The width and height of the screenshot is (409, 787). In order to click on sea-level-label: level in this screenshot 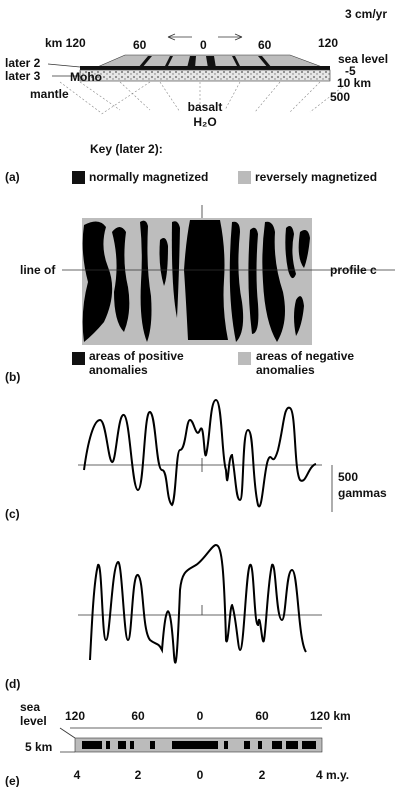, I will do `click(33, 721)`.